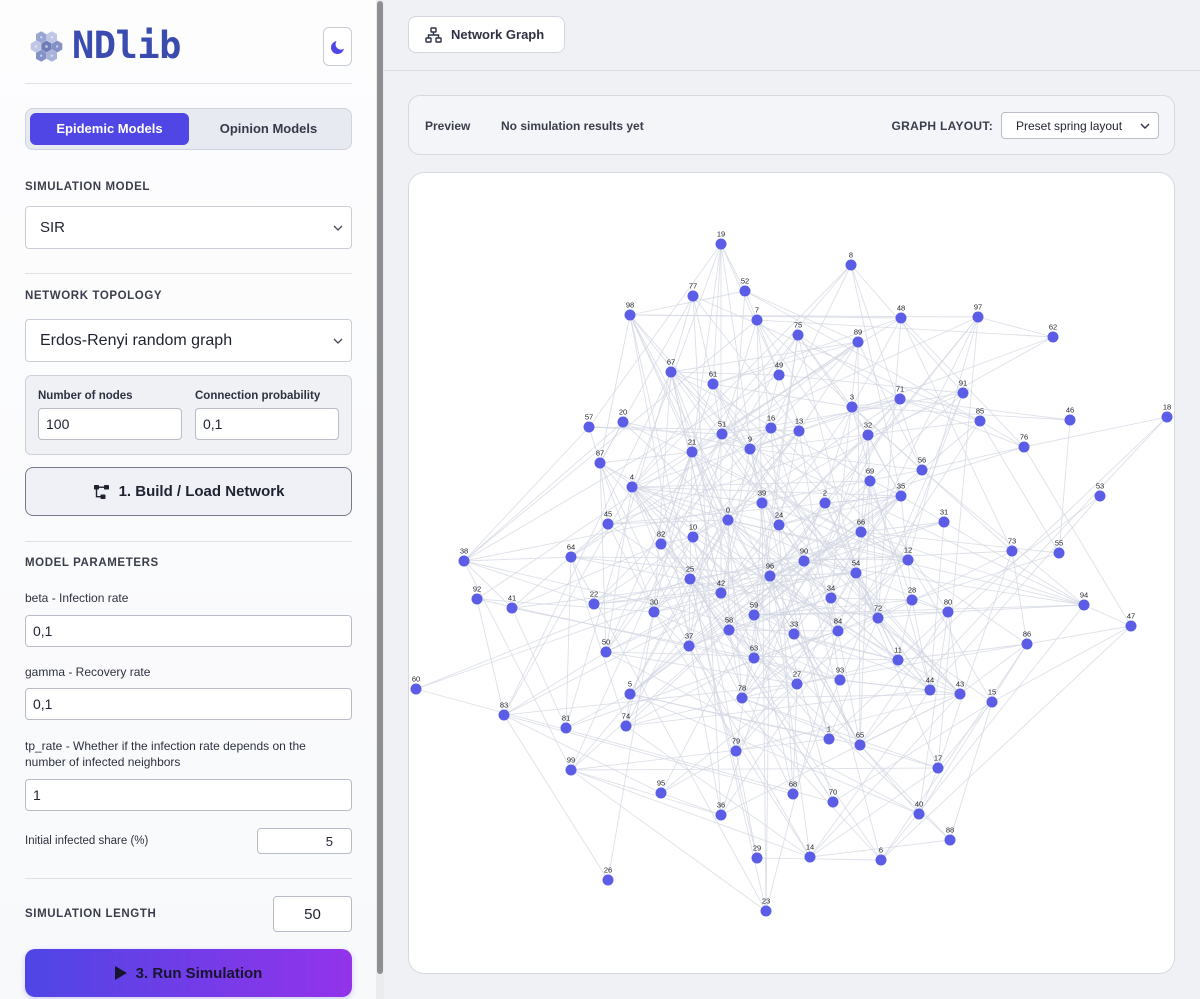  Describe the element at coordinates (188, 704) in the screenshot. I see `gamma-input` at that location.